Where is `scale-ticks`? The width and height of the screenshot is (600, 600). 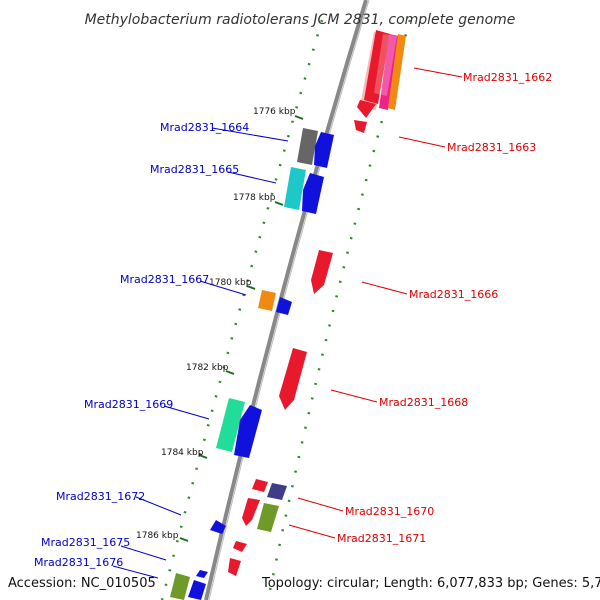 scale-ticks is located at coordinates (241, 328).